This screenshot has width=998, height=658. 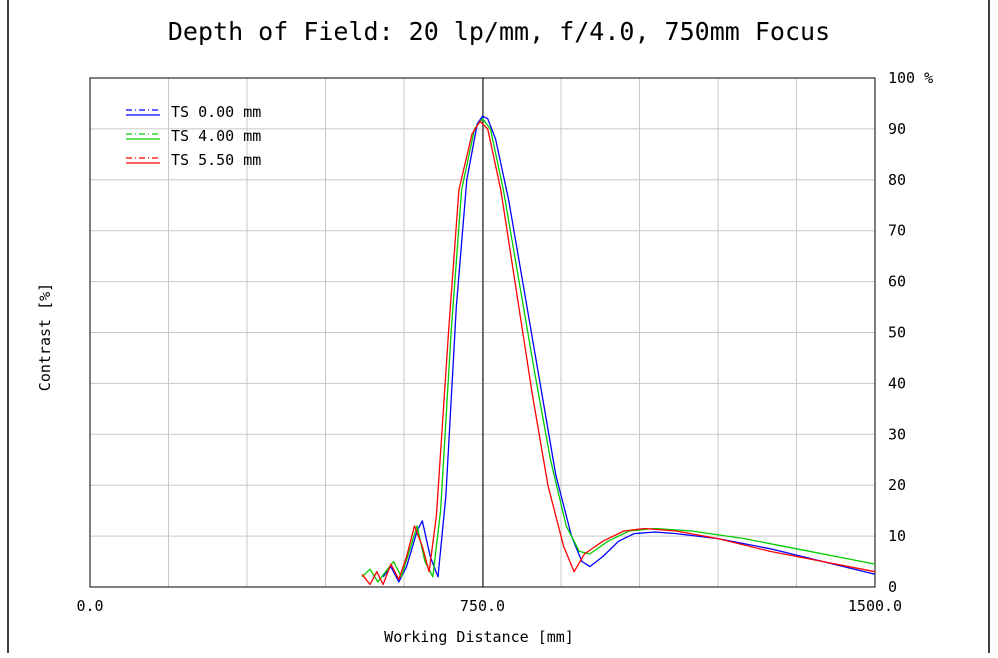 What do you see at coordinates (897, 282) in the screenshot?
I see `y-tick-label: 60` at bounding box center [897, 282].